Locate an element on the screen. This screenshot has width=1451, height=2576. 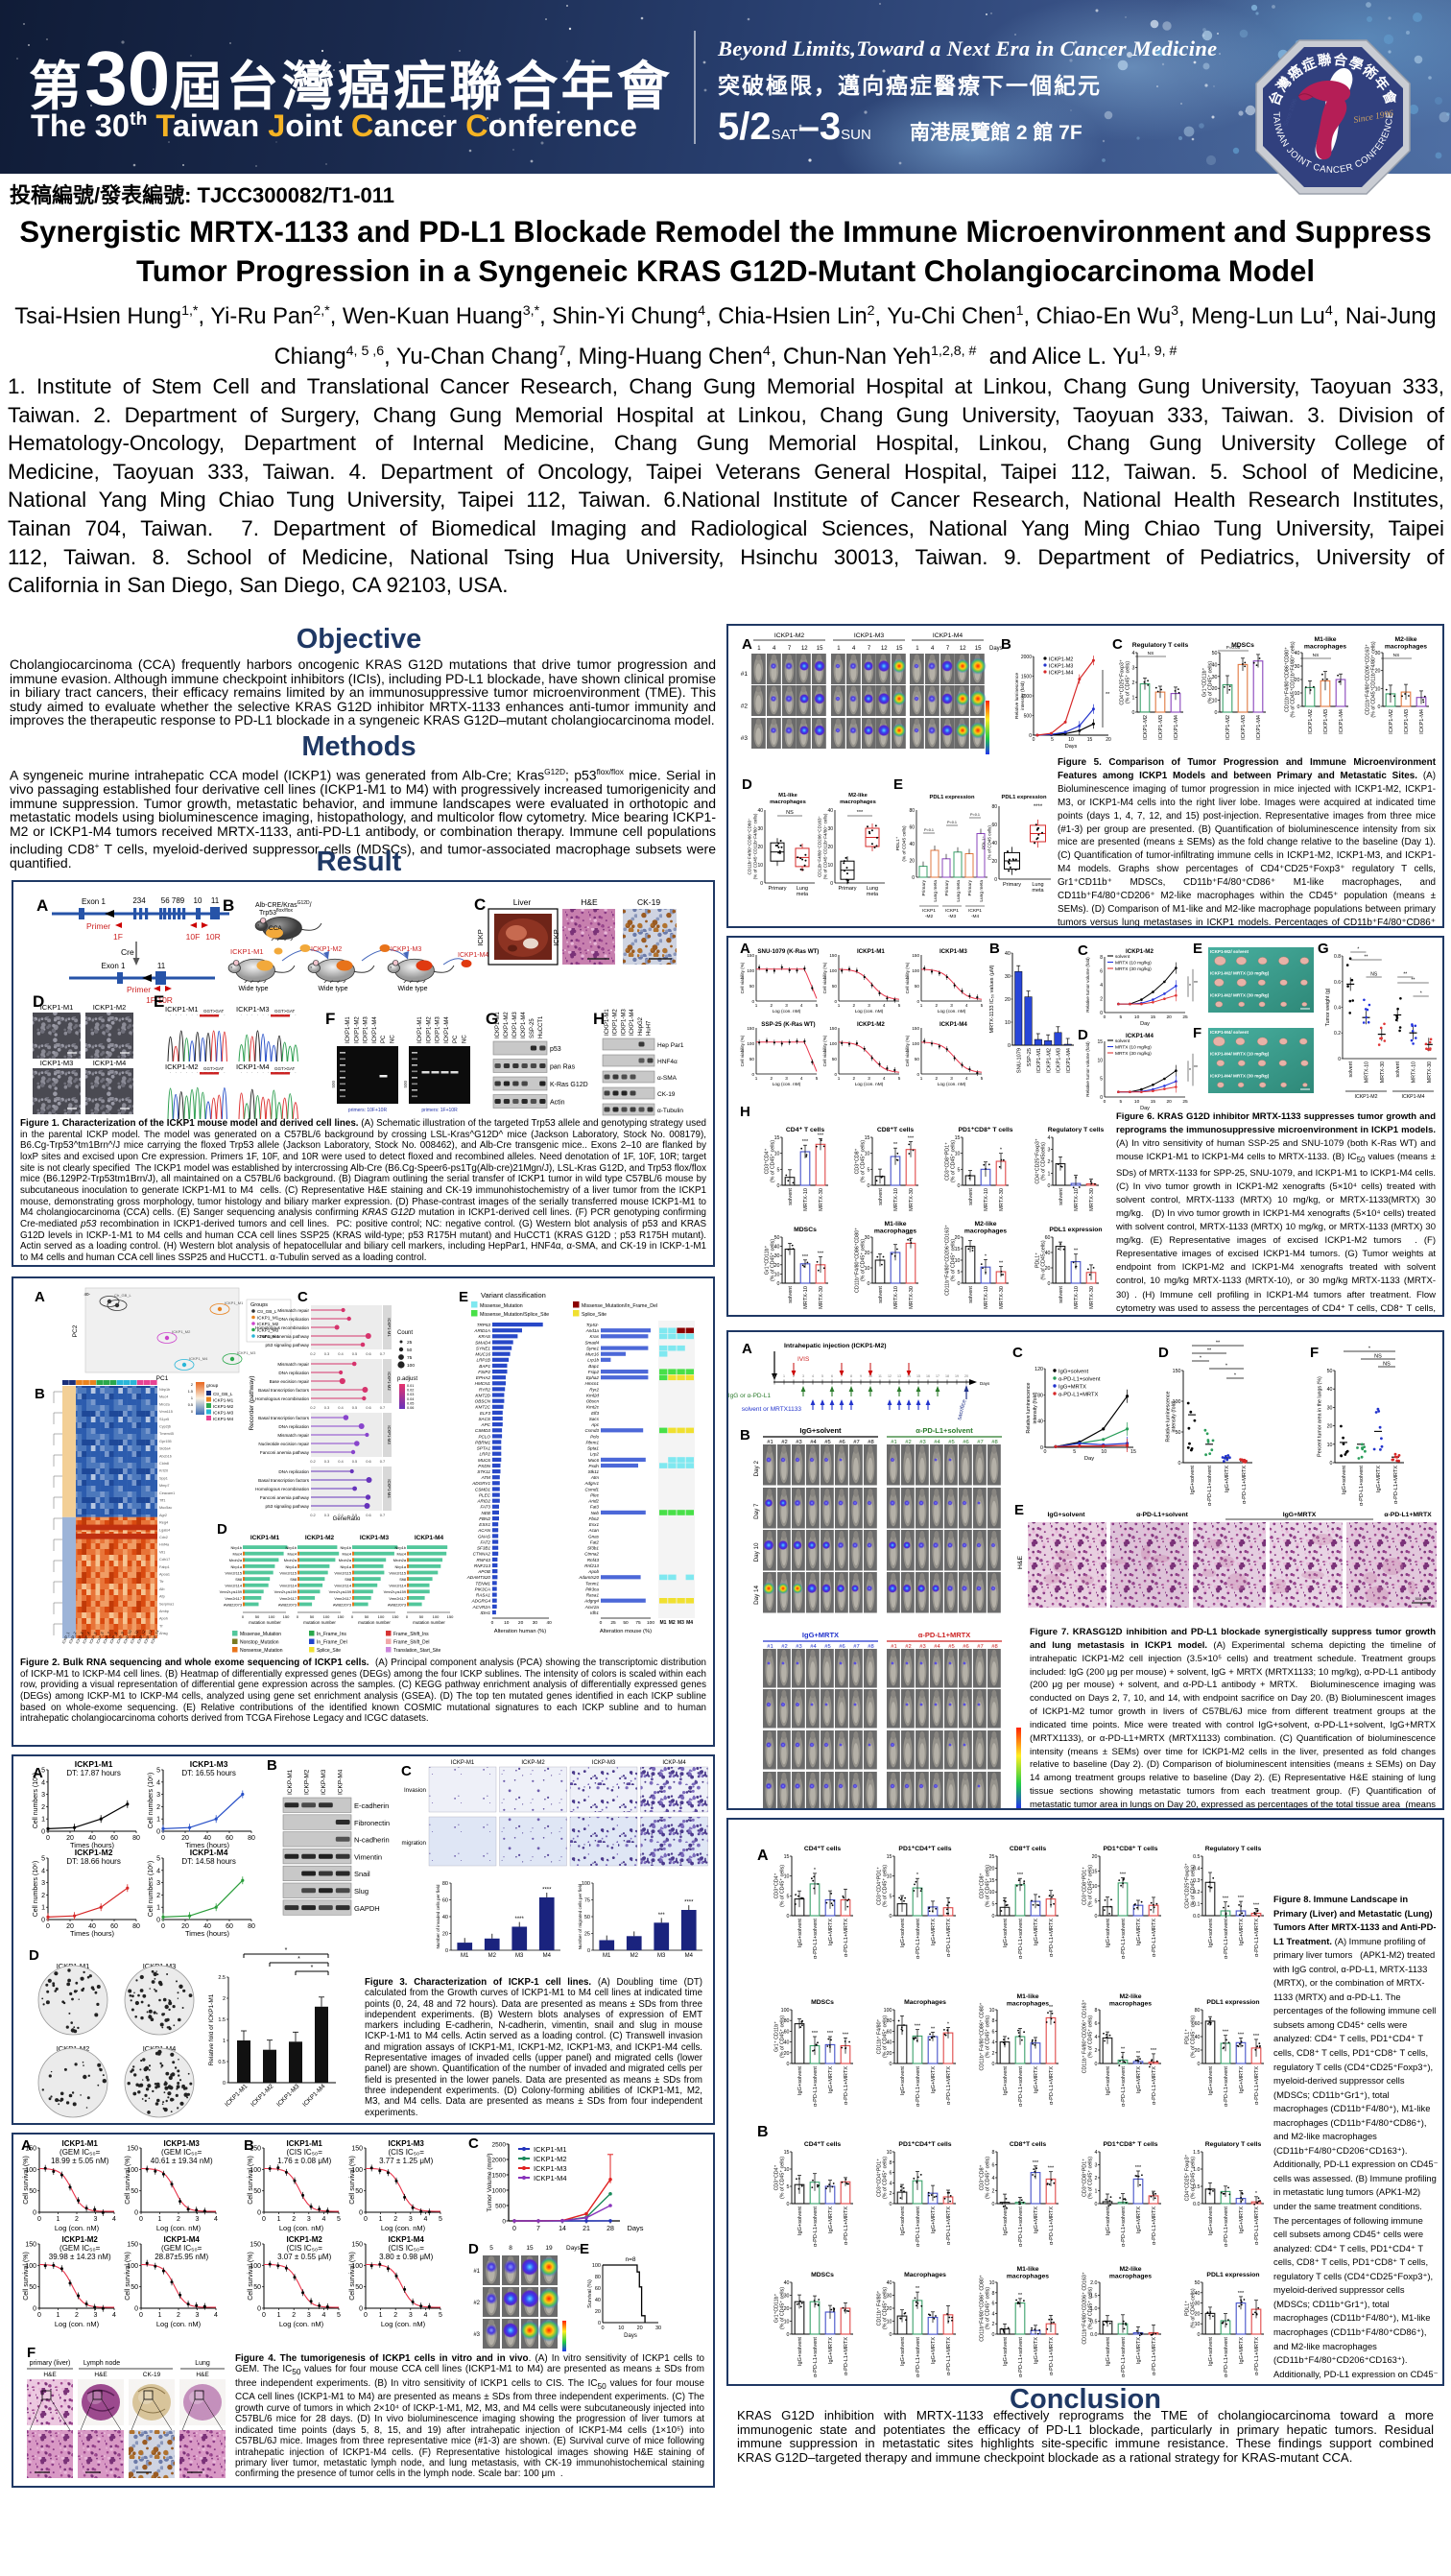
svg-text: group is located at coordinates (212, 1386).